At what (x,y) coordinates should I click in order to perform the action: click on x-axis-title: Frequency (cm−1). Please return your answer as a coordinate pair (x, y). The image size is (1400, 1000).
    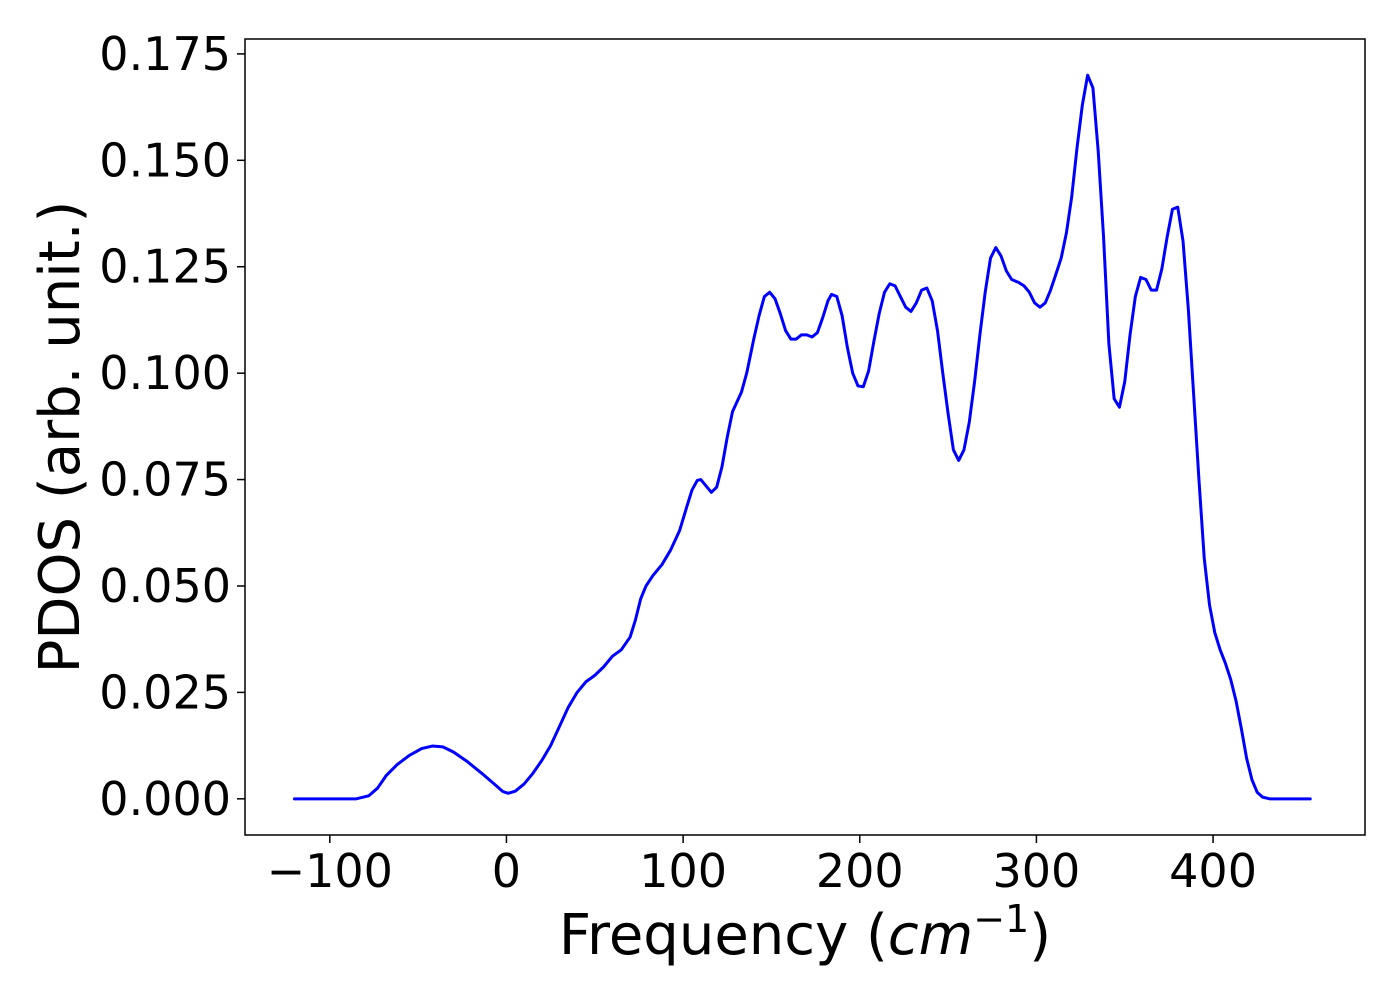
    Looking at the image, I should click on (805, 932).